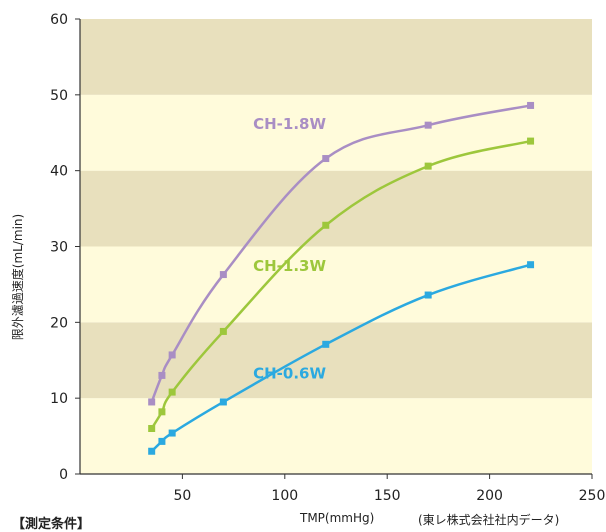 This screenshot has width=606, height=532. Describe the element at coordinates (289, 266) in the screenshot. I see `series-label-CH-1.3W: CH-1.3W` at that location.